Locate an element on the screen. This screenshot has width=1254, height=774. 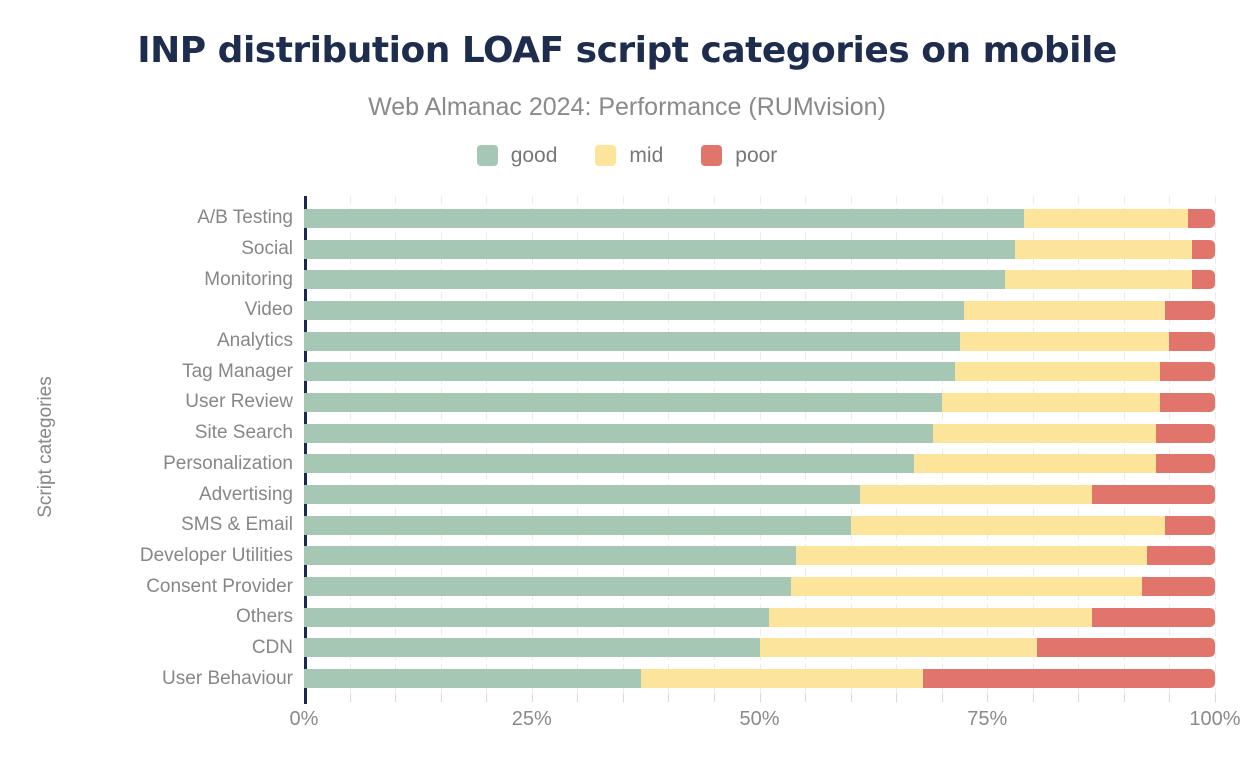
legend-swatch-poor is located at coordinates (712, 155).